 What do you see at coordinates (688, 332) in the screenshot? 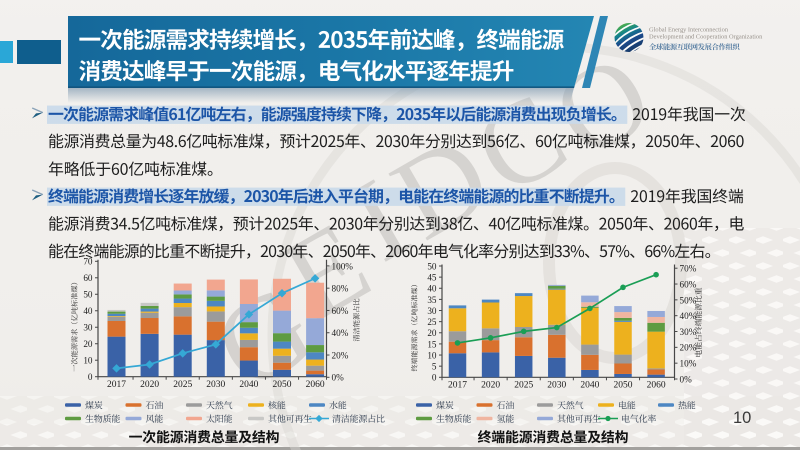
I see `svg-text: 30%` at bounding box center [688, 332].